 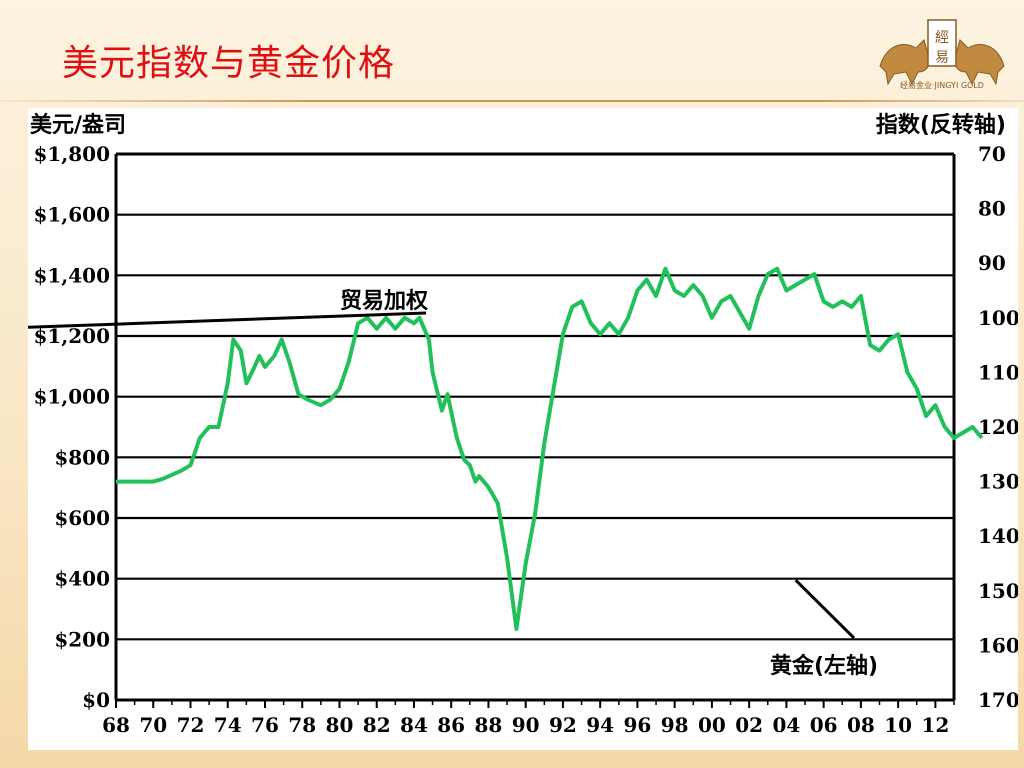 I want to click on x-tick-label: 96, so click(x=638, y=725).